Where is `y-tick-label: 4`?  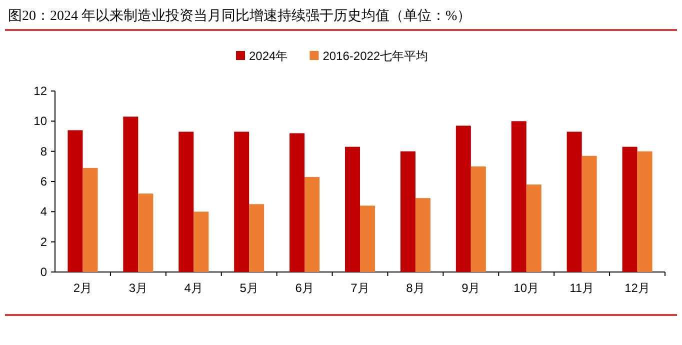
y-tick-label: 4 is located at coordinates (44, 211).